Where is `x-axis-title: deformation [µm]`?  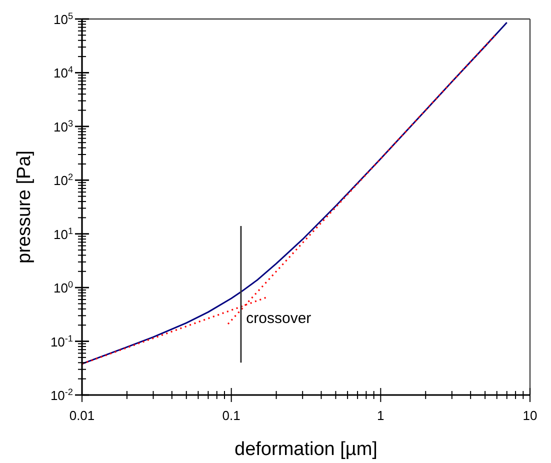
x-axis-title: deformation [µm] is located at coordinates (306, 449).